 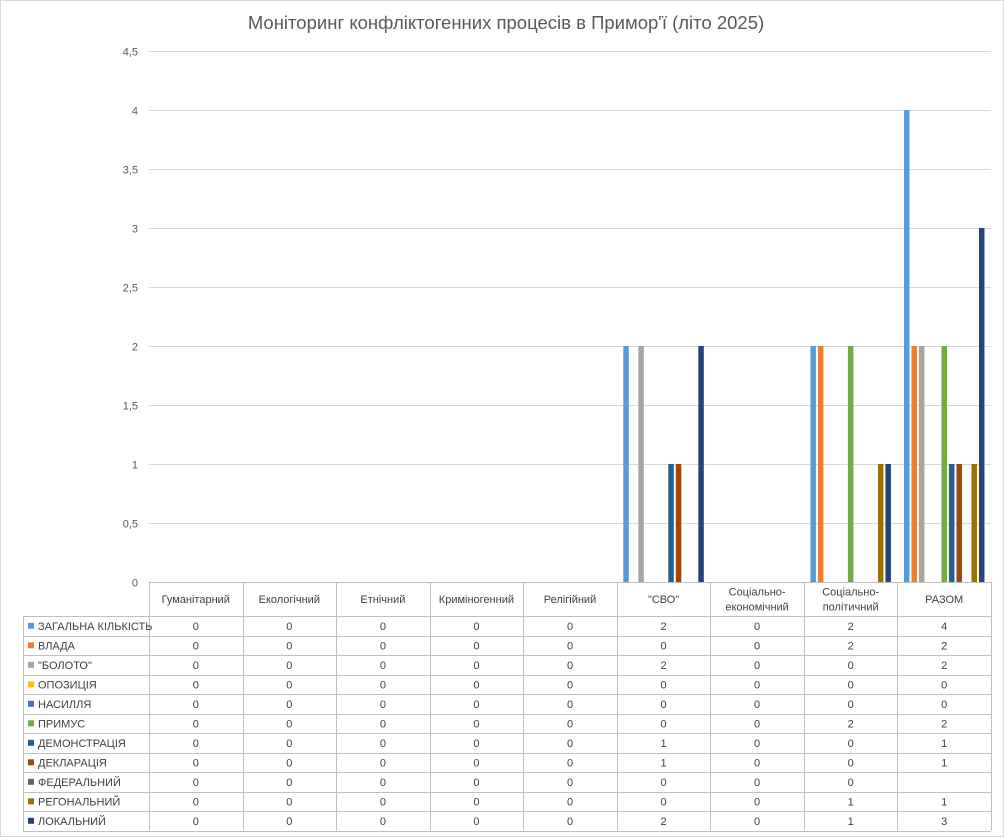 I want to click on legend-label: ЛОКАЛЬНИЙ, so click(x=72, y=821).